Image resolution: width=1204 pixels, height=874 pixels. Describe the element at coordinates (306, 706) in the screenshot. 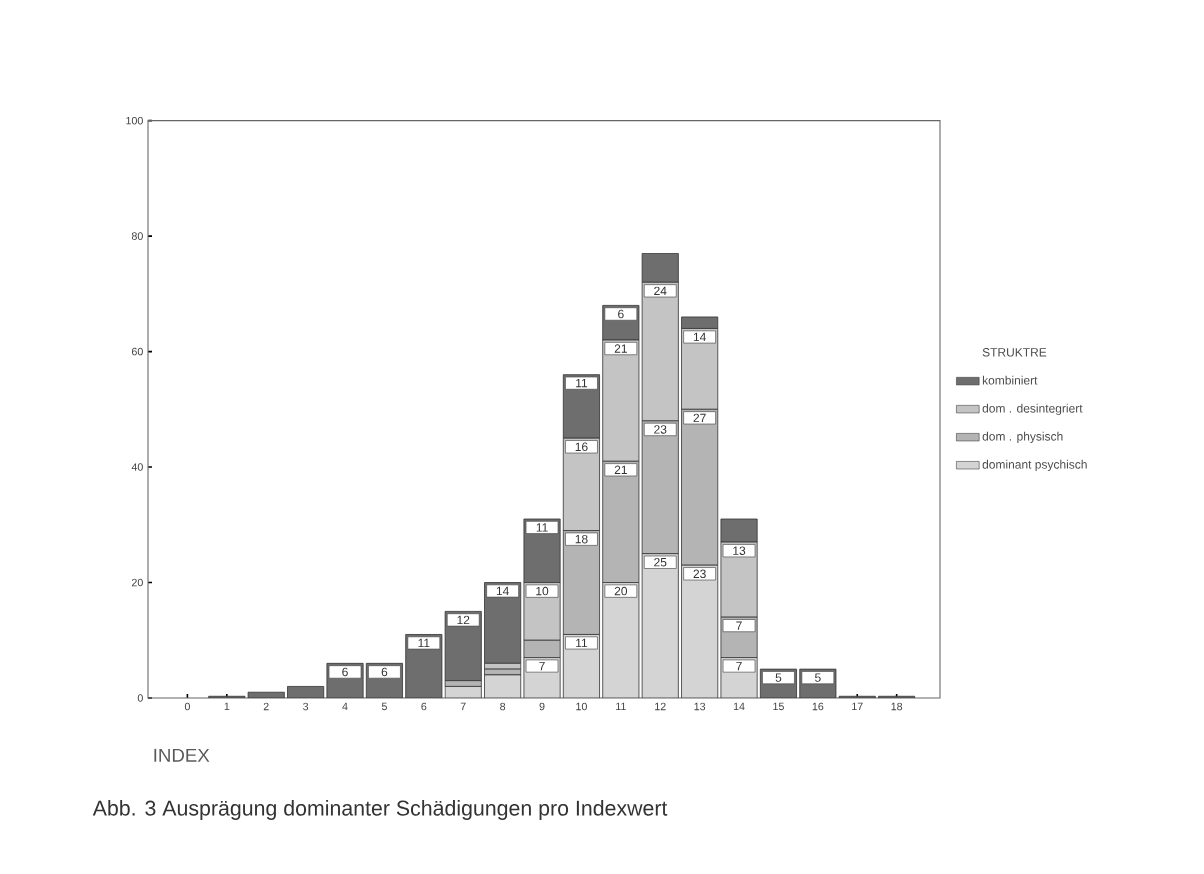

I see `x-tick-label: 3` at that location.